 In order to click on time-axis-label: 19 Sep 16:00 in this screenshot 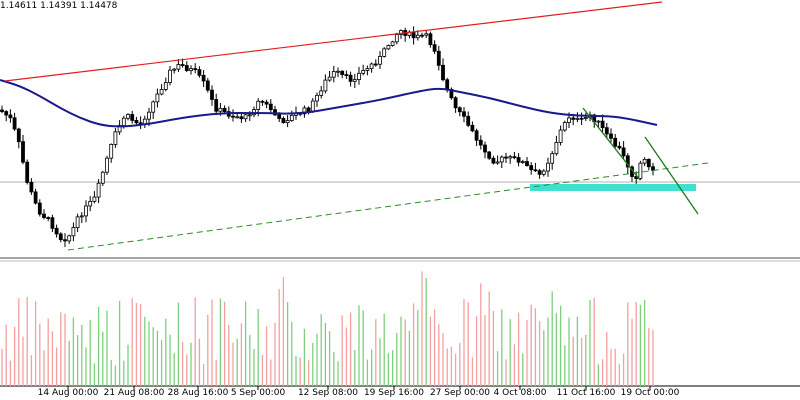, I will do `click(394, 393)`.